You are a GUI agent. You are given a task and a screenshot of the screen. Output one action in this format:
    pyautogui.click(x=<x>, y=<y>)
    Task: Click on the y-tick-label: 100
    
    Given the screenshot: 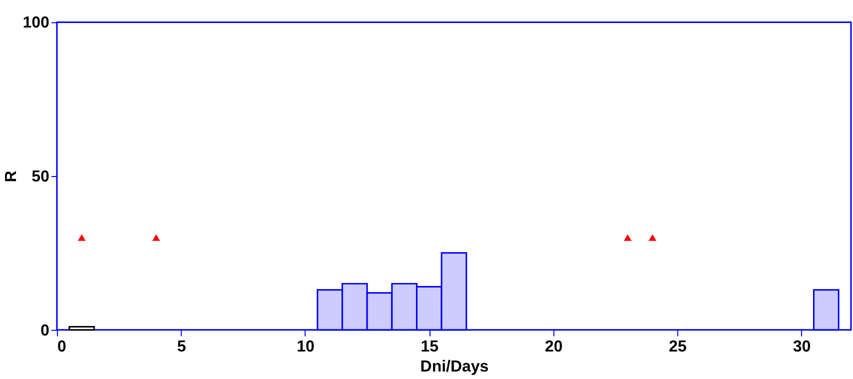 What is the action you would take?
    pyautogui.click(x=36, y=23)
    